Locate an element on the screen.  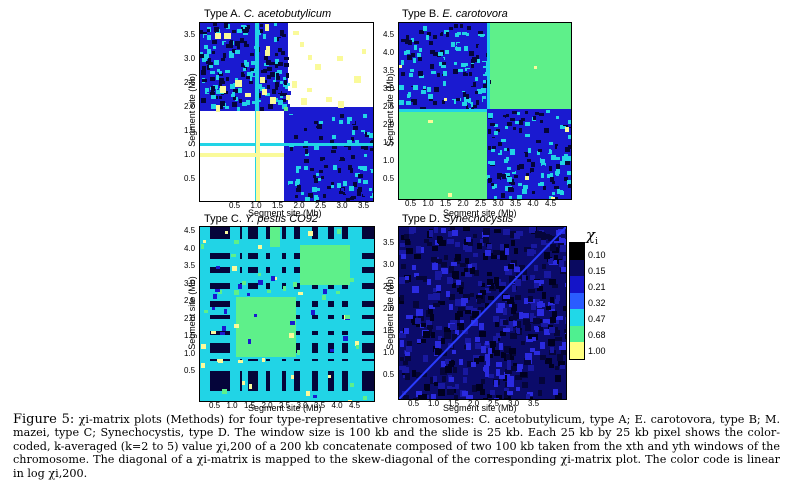
heat-vband is located at coordinates (338, 314).